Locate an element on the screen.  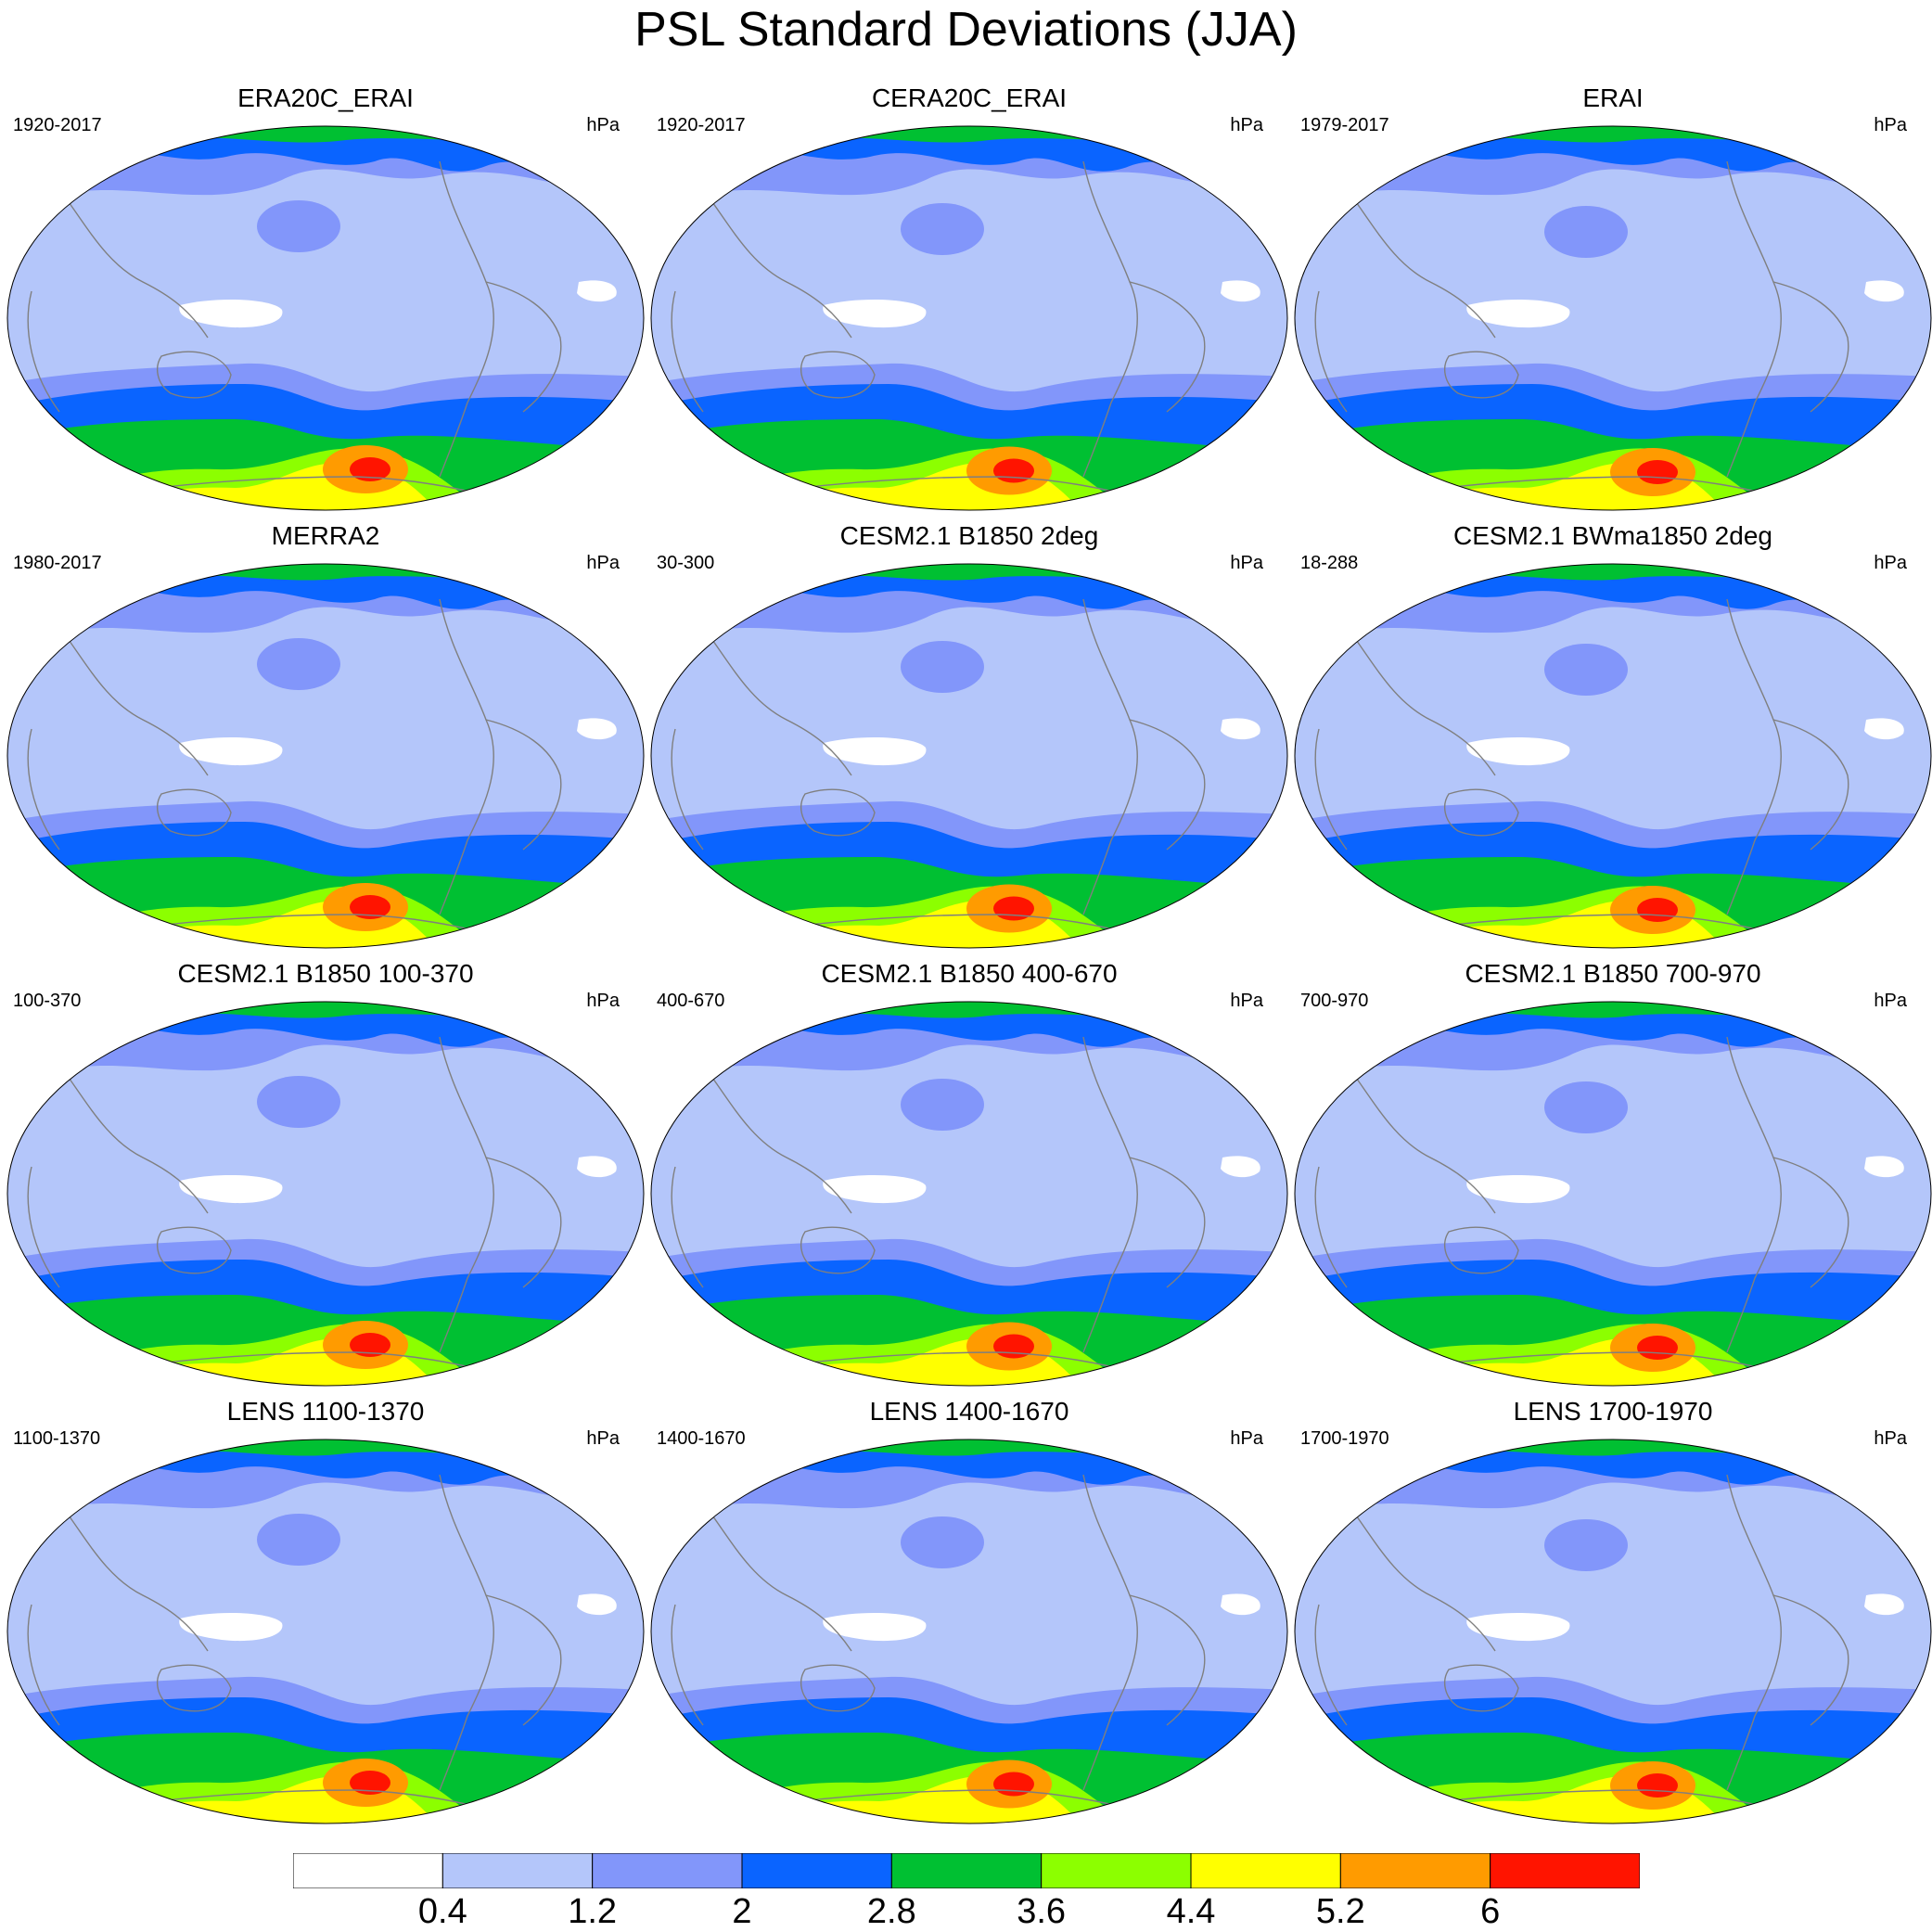
colorbar-label: 4.4 is located at coordinates (1191, 1911).